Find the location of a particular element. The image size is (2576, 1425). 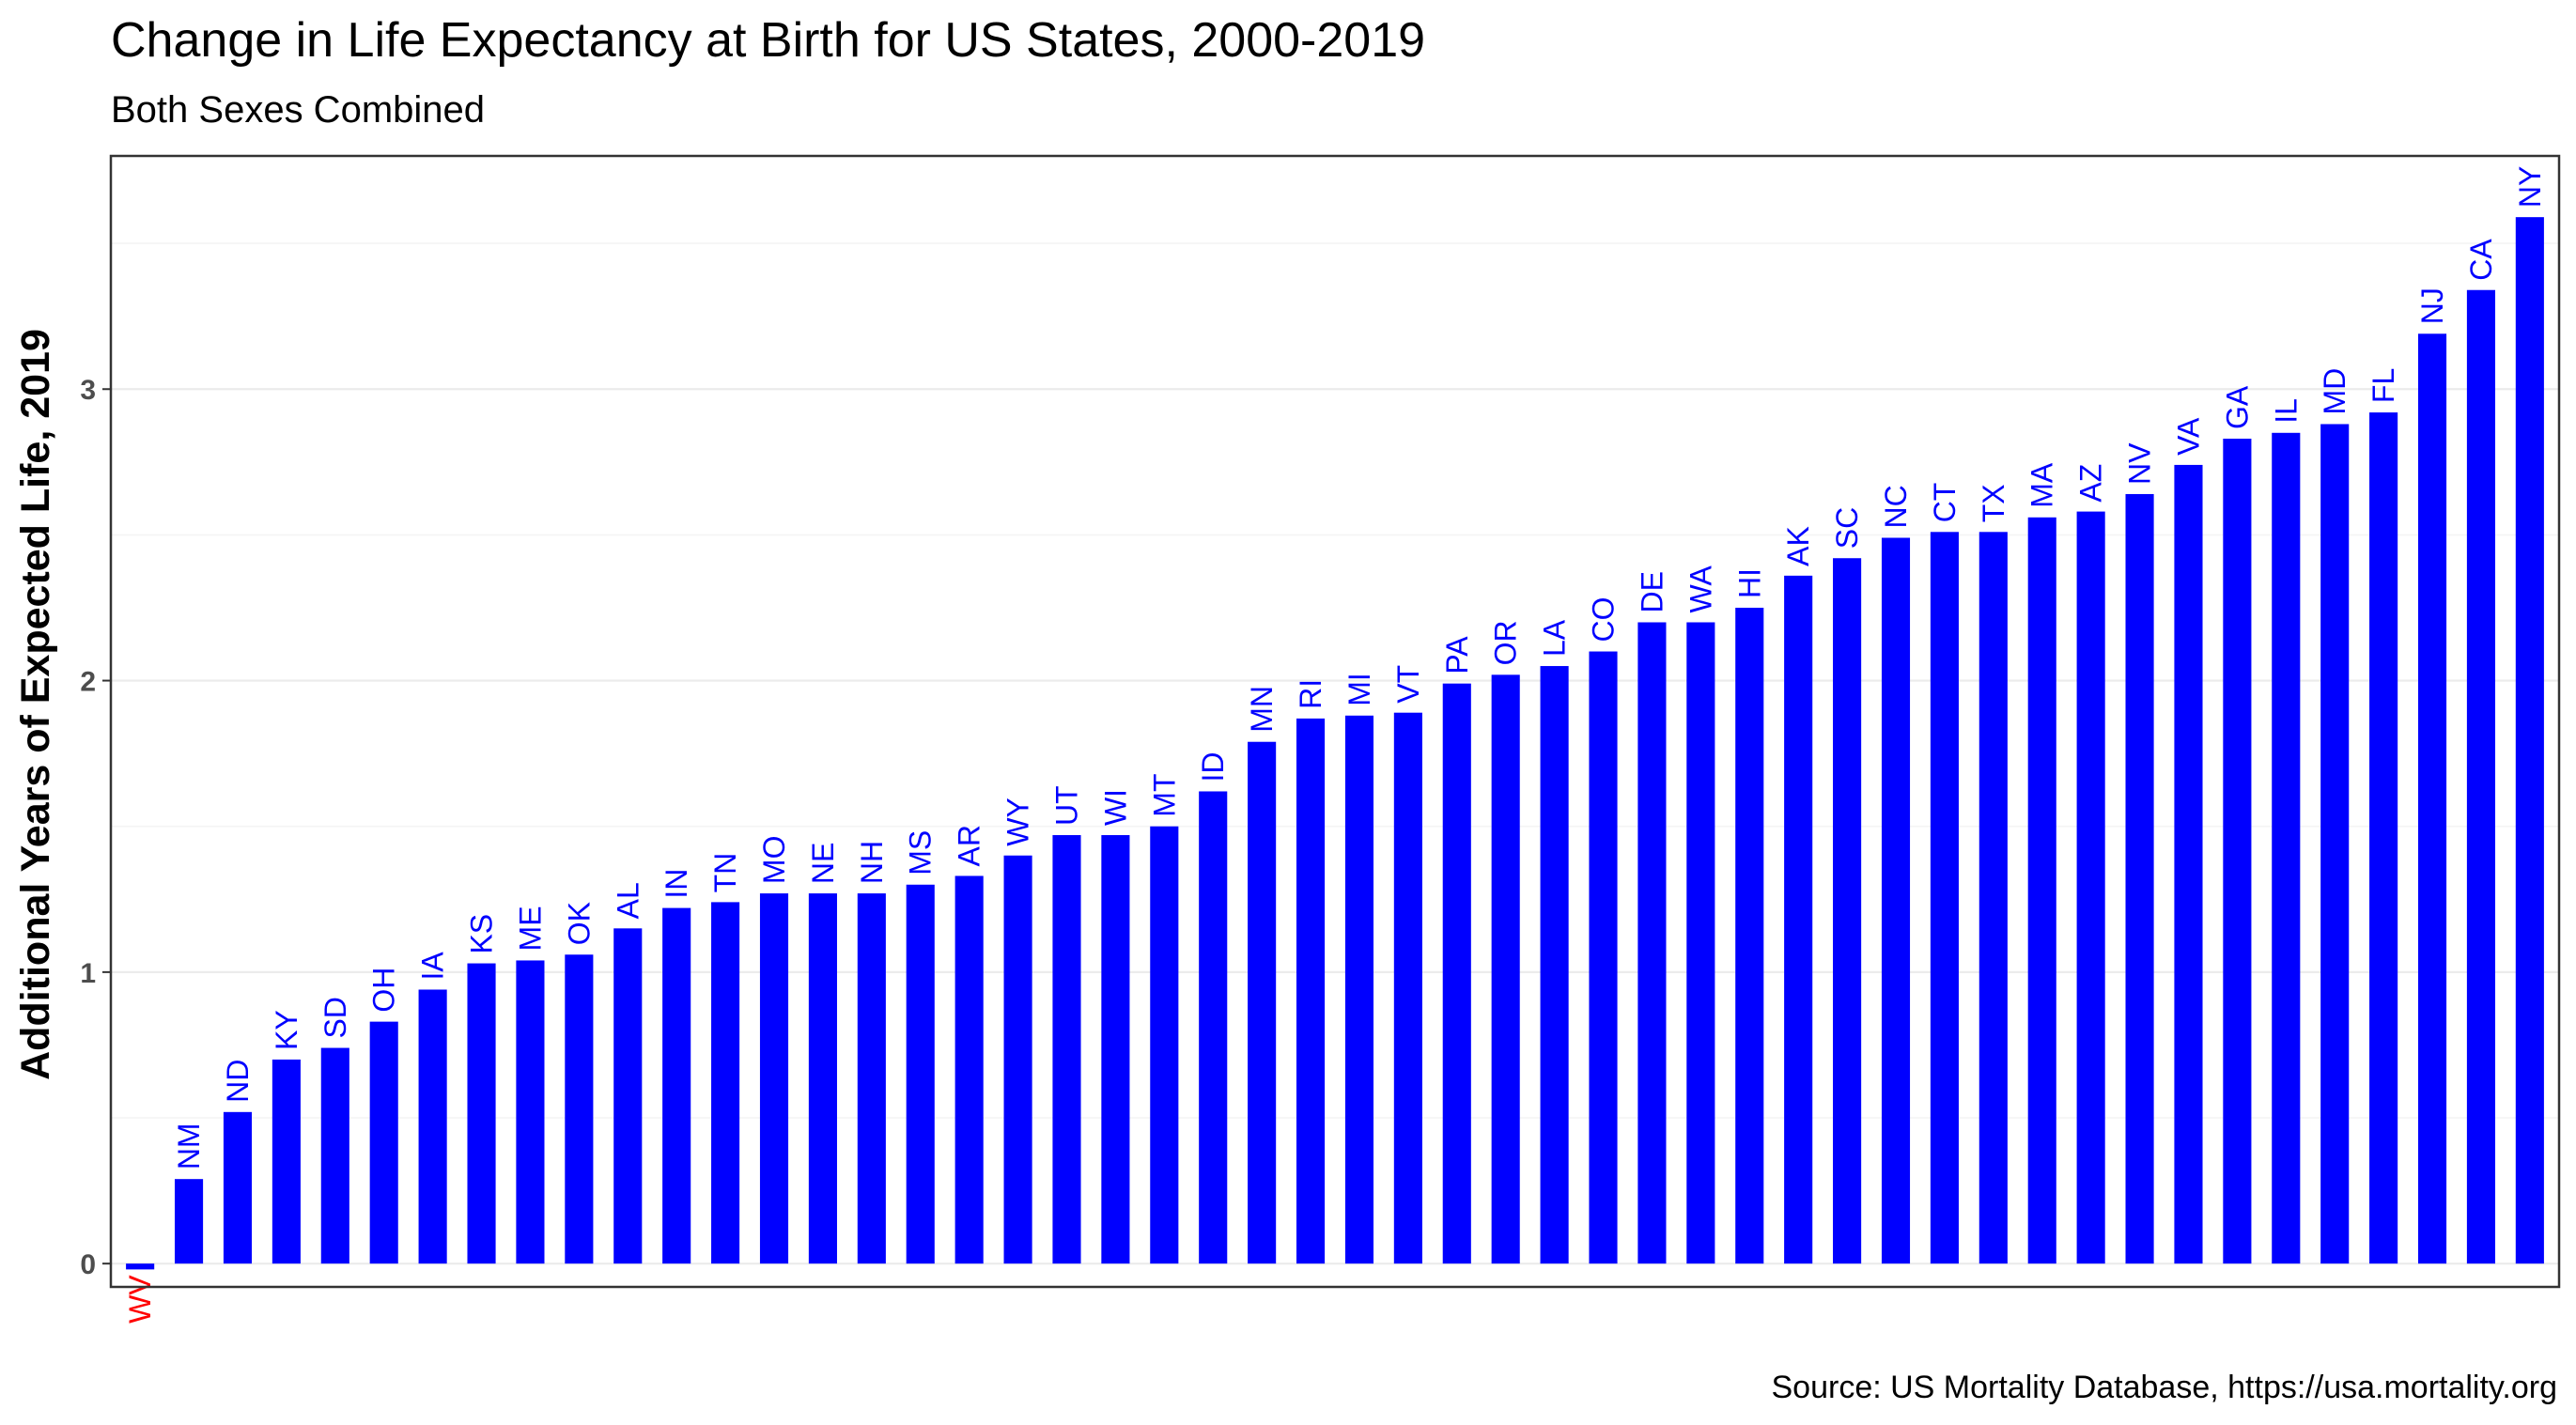

y-axis: 0 1 2 3 is located at coordinates (95, 827).